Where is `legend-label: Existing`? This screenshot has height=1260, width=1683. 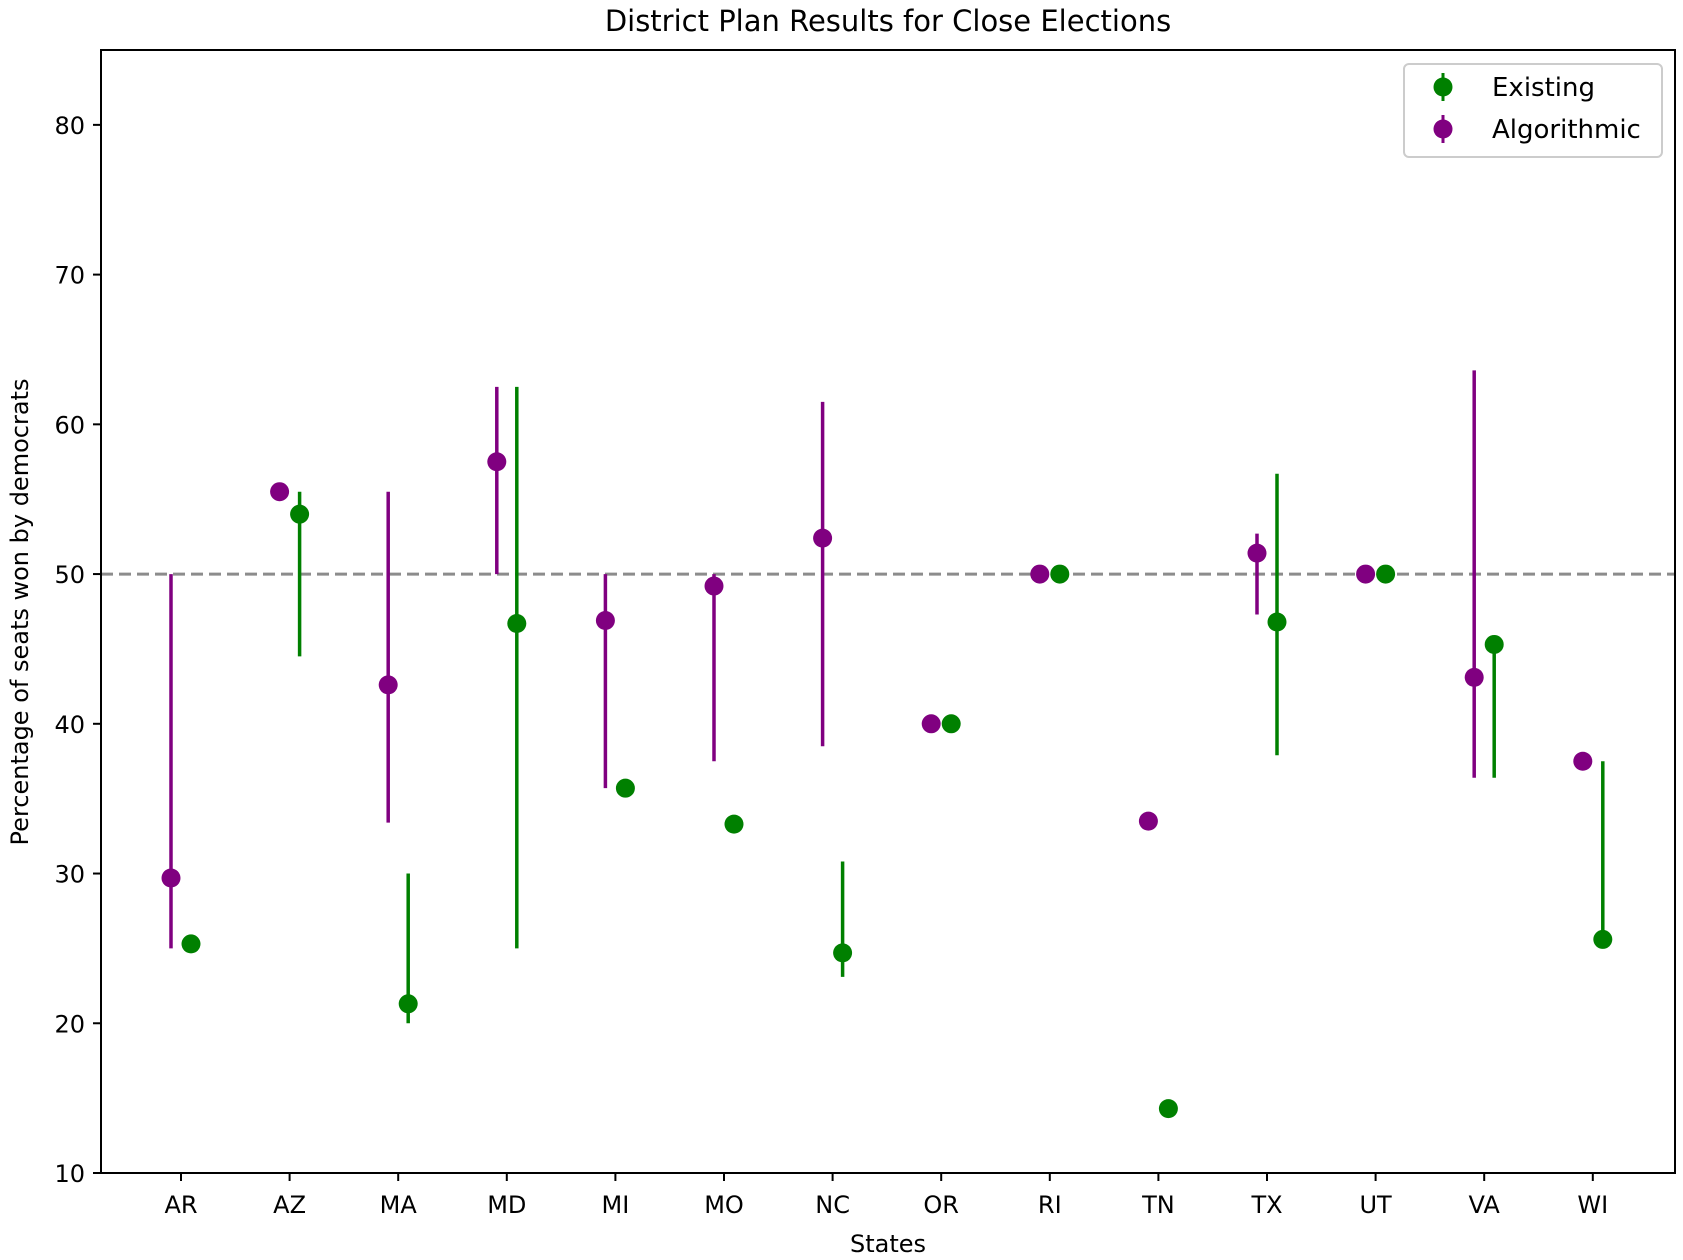 legend-label: Existing is located at coordinates (1543, 88).